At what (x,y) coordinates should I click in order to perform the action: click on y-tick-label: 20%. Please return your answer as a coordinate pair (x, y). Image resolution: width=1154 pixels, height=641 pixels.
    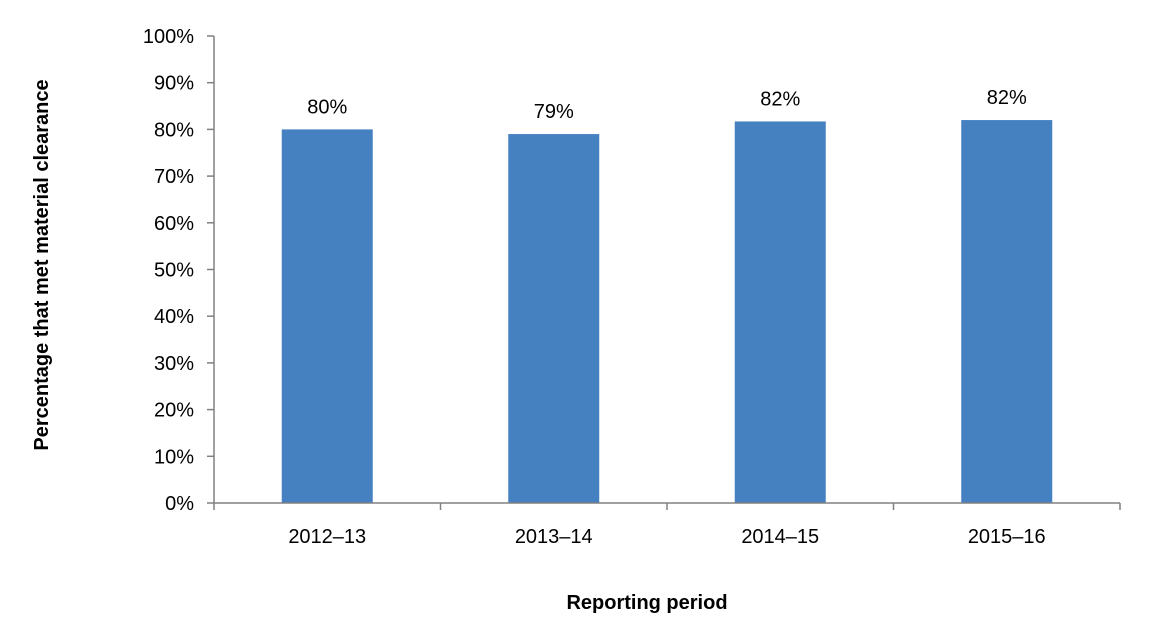
    Looking at the image, I should click on (174, 411).